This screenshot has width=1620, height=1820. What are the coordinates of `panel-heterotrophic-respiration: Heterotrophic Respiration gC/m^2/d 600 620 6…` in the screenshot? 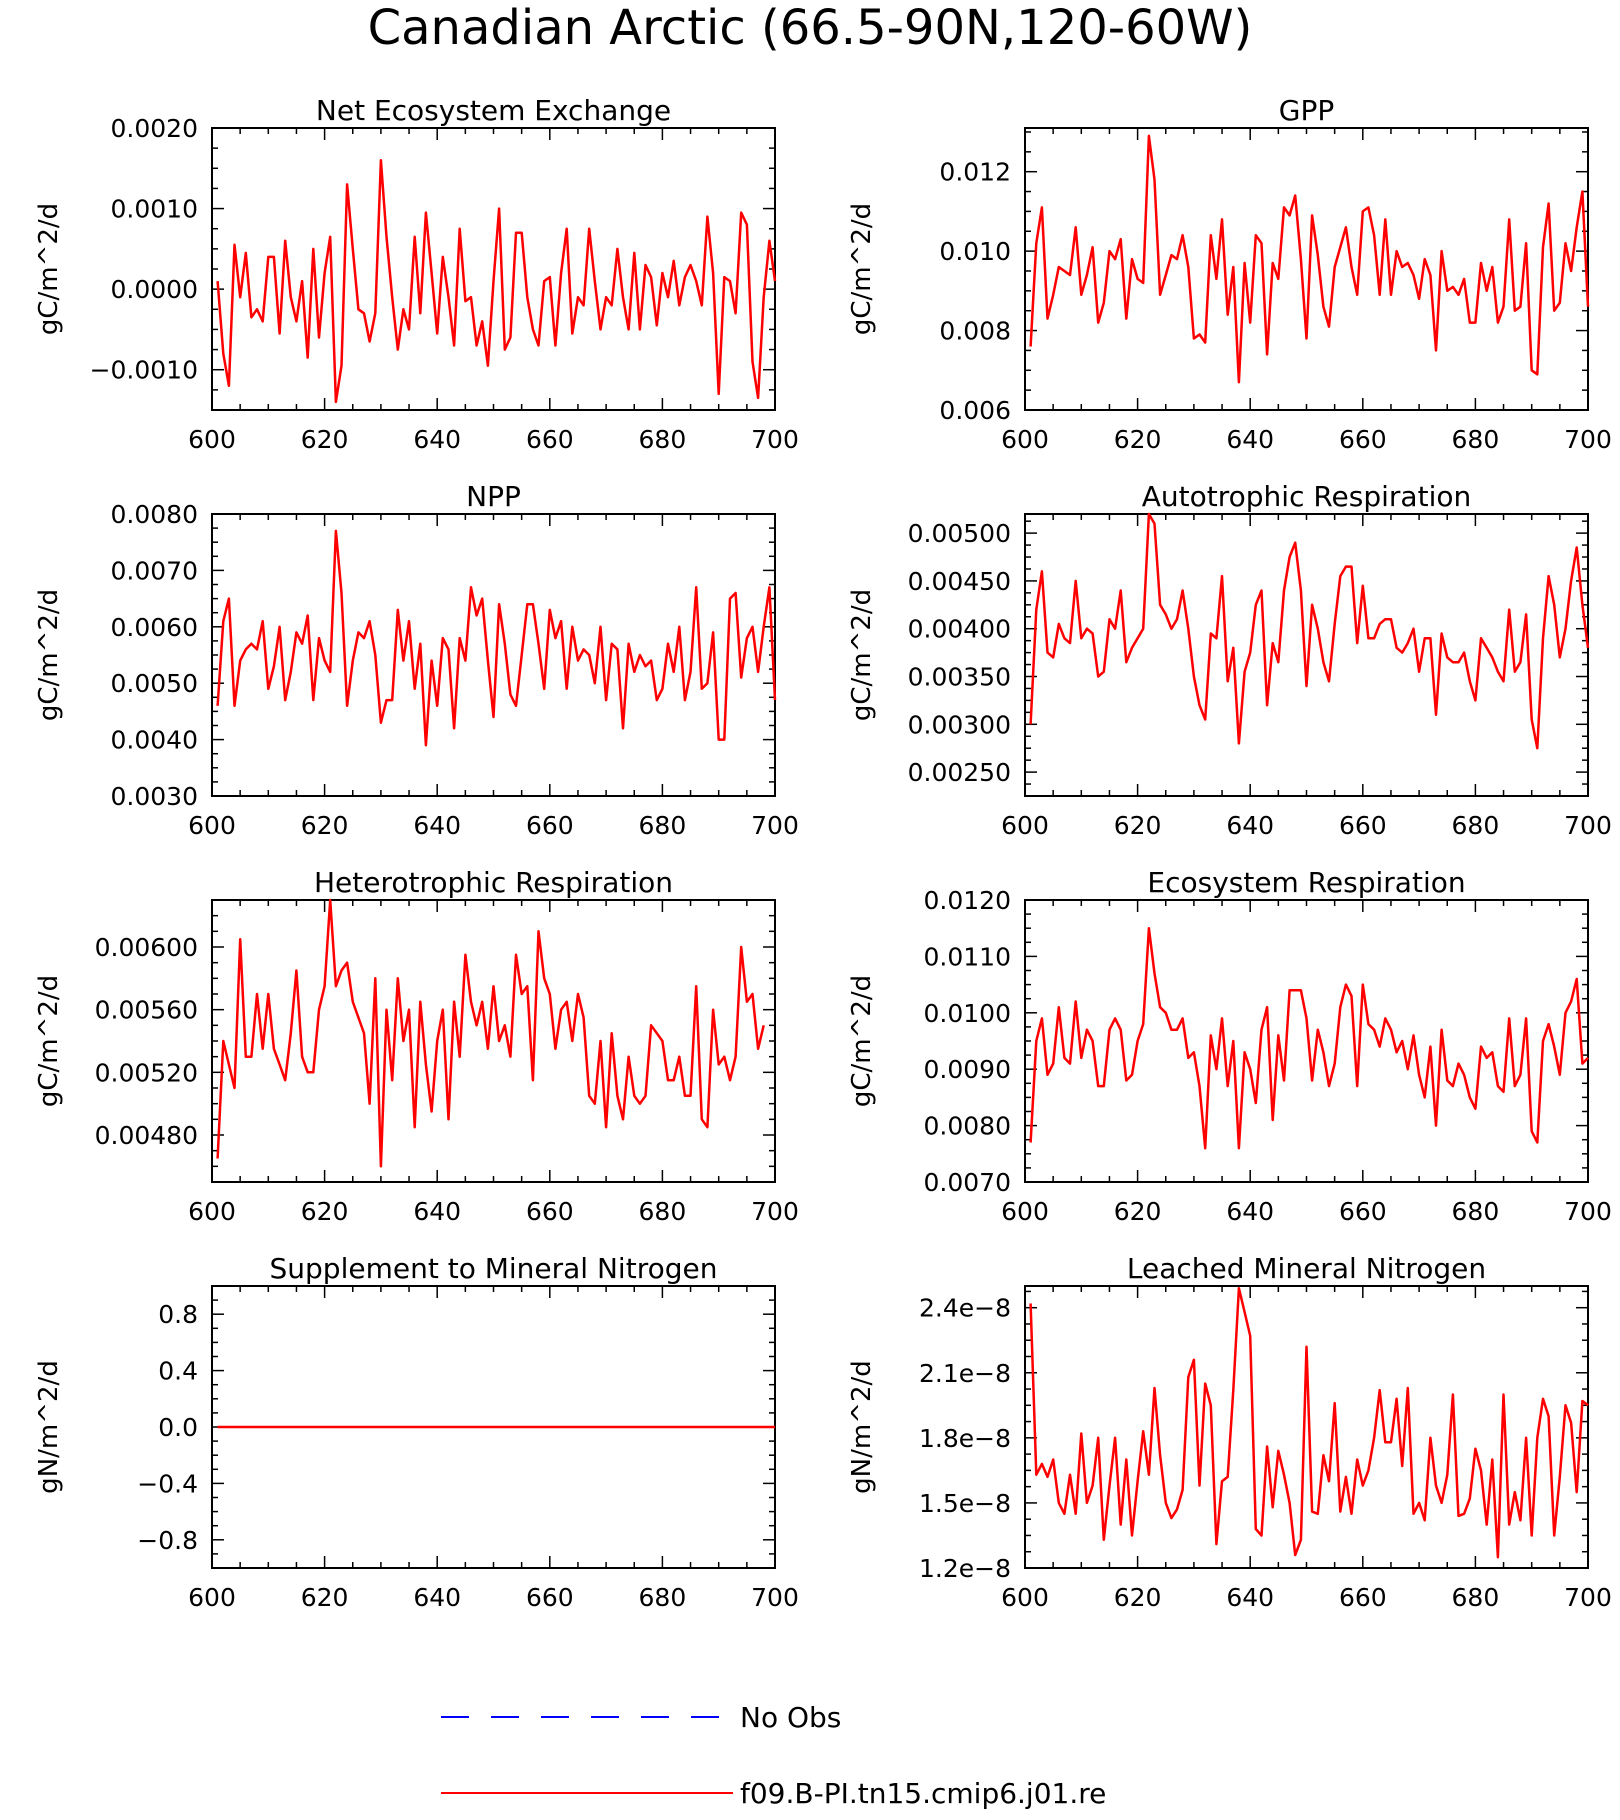 It's located at (416, 1046).